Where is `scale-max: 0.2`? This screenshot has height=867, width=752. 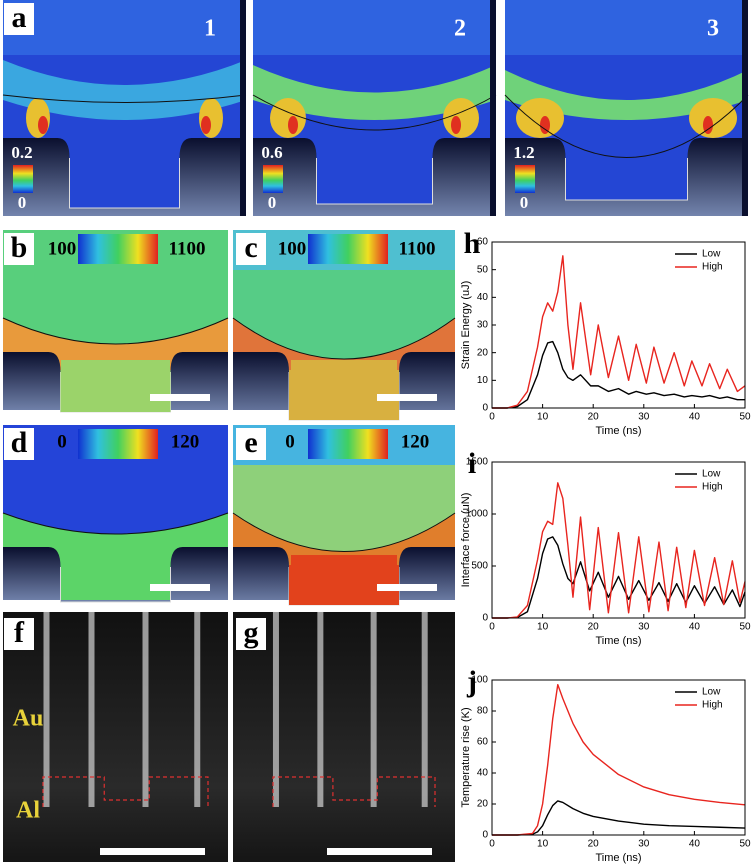
scale-max: 0.2 is located at coordinates (21, 152).